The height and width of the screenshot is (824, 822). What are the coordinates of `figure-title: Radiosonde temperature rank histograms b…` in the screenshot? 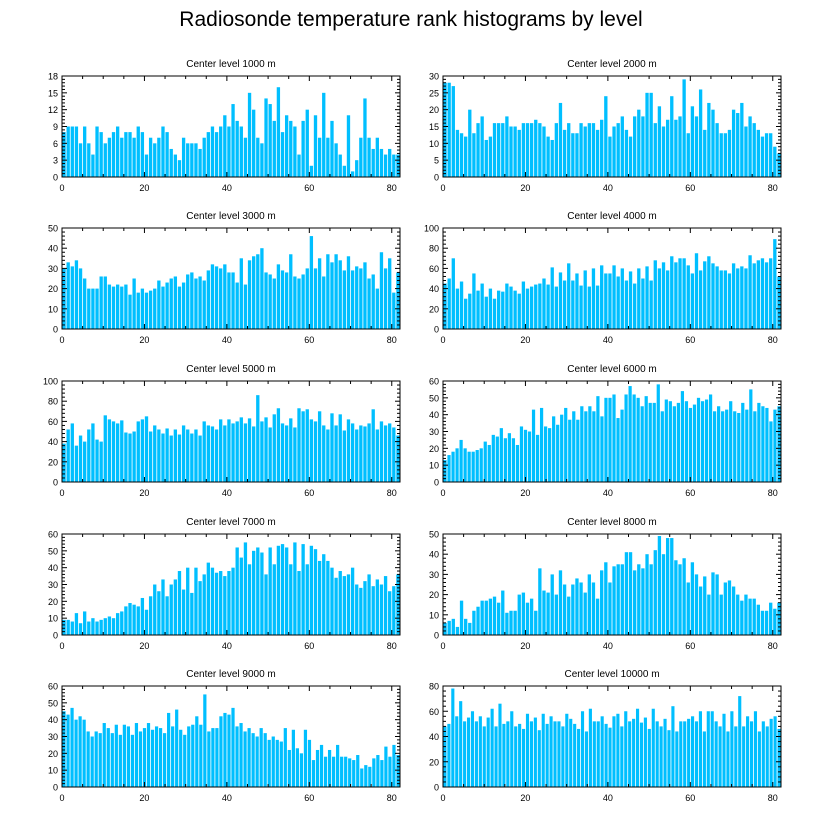 It's located at (411, 19).